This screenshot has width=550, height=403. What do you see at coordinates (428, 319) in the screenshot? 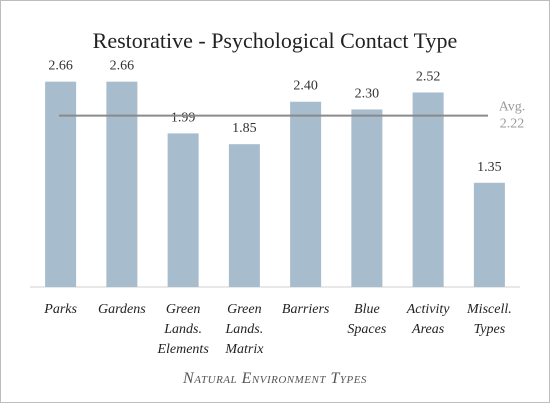
I see `x-tick-label: Activity Areas` at bounding box center [428, 319].